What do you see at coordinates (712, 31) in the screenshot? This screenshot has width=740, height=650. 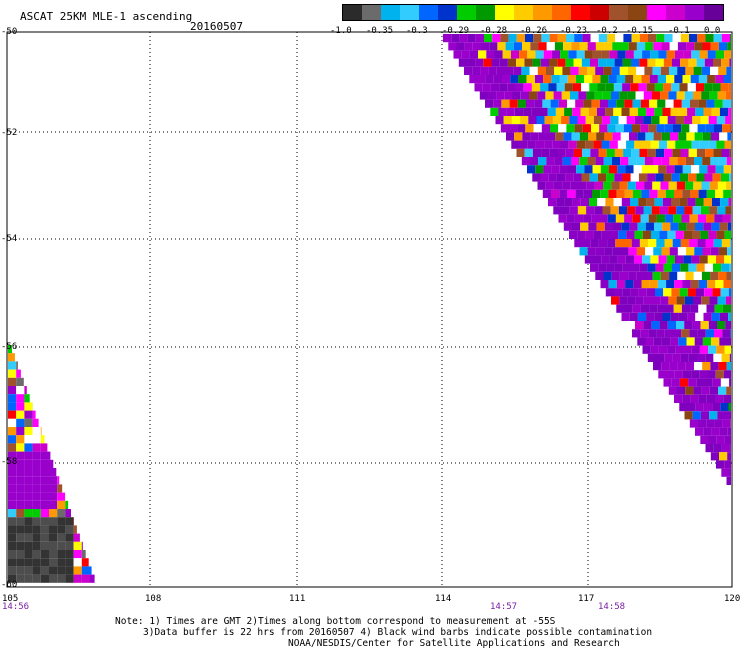 I see `colorbar-label: 0.0` at bounding box center [712, 31].